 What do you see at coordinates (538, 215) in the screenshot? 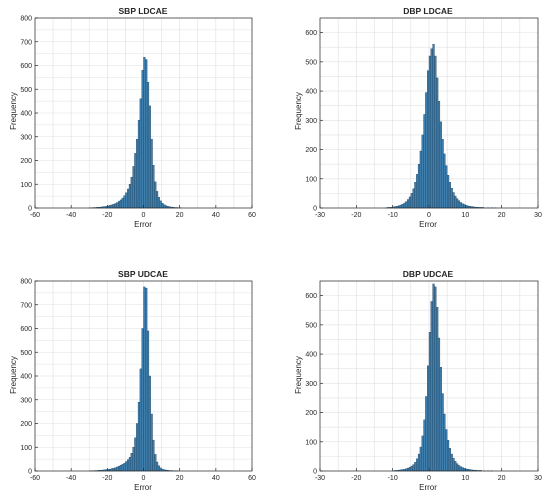
I see `x-tick-label: 30` at bounding box center [538, 215].